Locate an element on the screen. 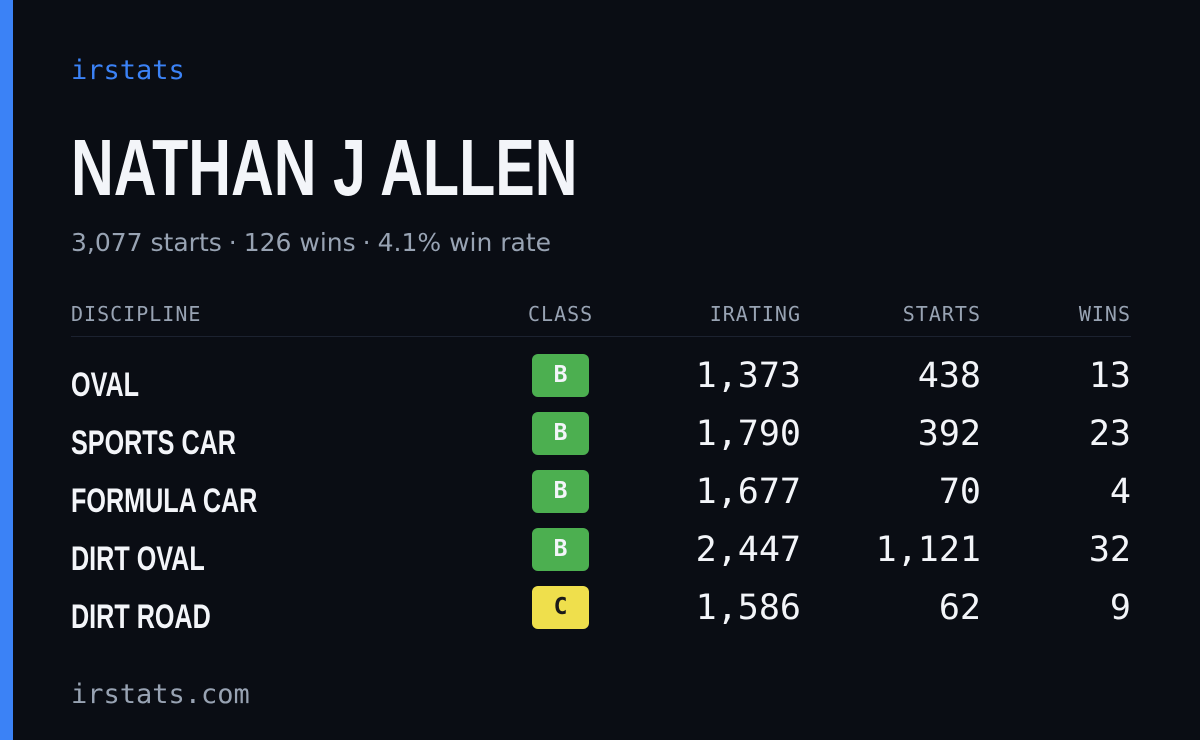  discipline-name: DIRT ROAD is located at coordinates (141, 617).